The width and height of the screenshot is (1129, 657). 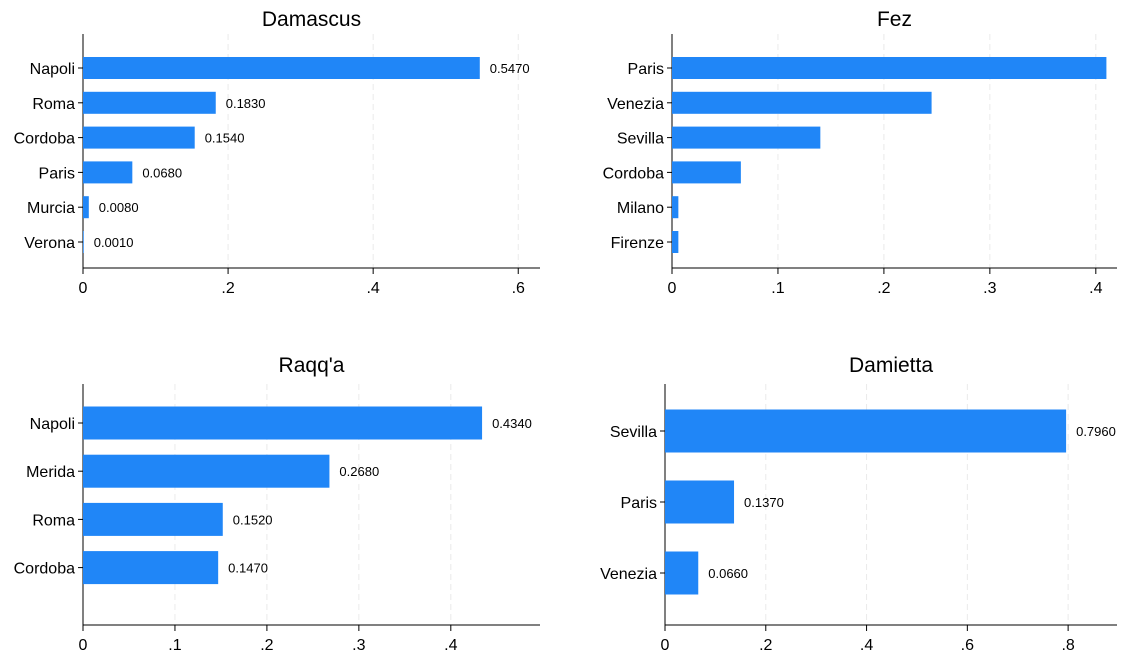 What do you see at coordinates (225, 138) in the screenshot?
I see `value-label: 0.1540` at bounding box center [225, 138].